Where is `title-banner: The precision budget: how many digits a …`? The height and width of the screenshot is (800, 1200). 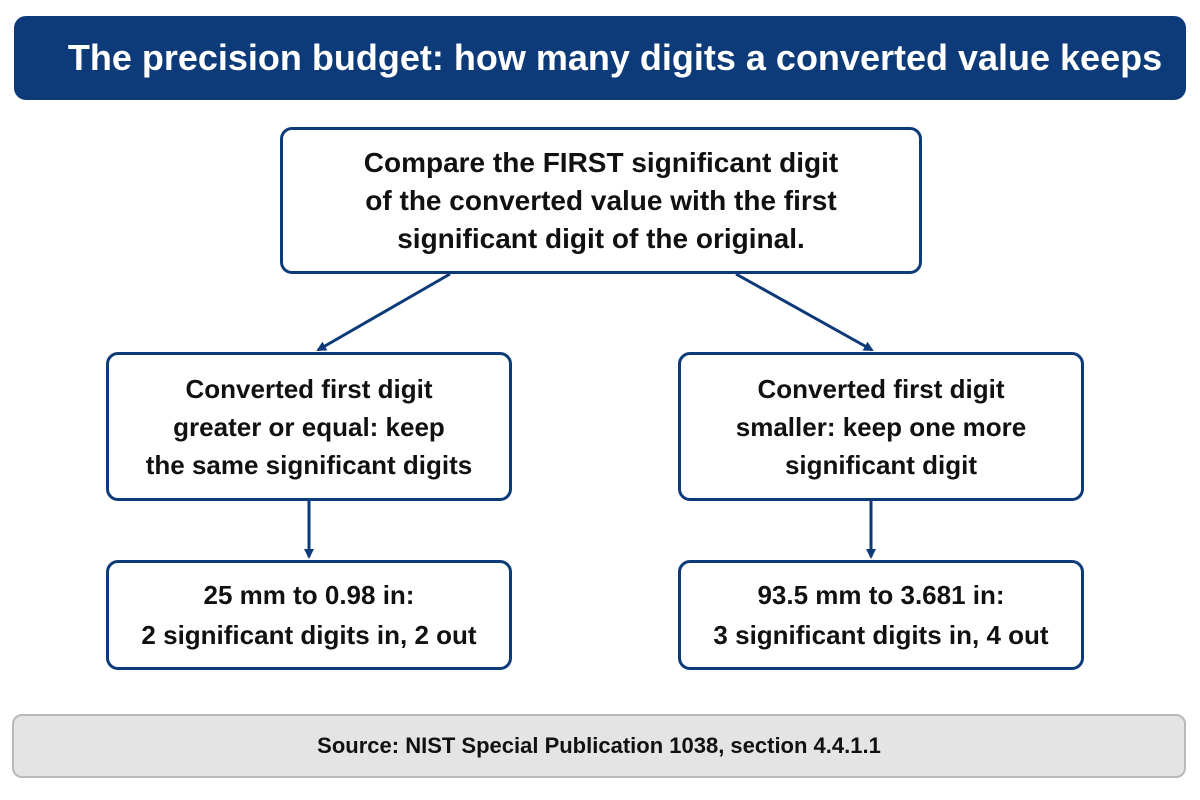
title-banner: The precision budget: how many digits a … is located at coordinates (600, 58).